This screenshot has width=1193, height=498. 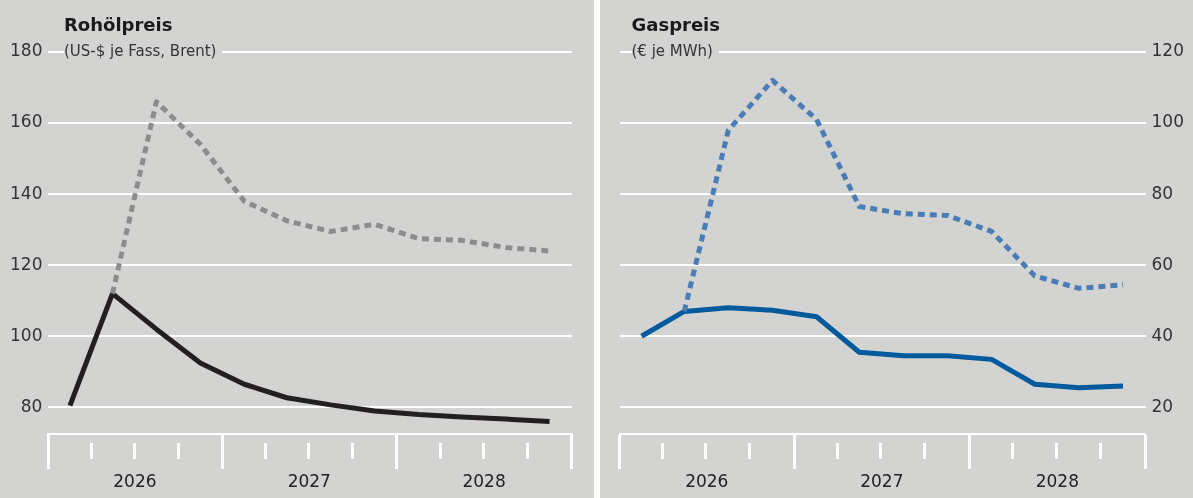 What do you see at coordinates (31, 405) in the screenshot?
I see `y-tick-label: 80` at bounding box center [31, 405].